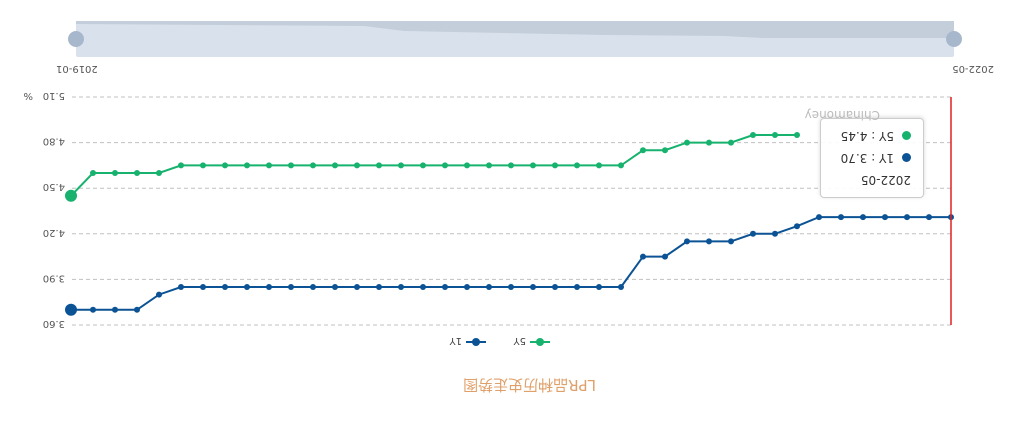 The width and height of the screenshot is (1024, 428). Describe the element at coordinates (54, 141) in the screenshot. I see `y-tick-label: 4.80` at that location.